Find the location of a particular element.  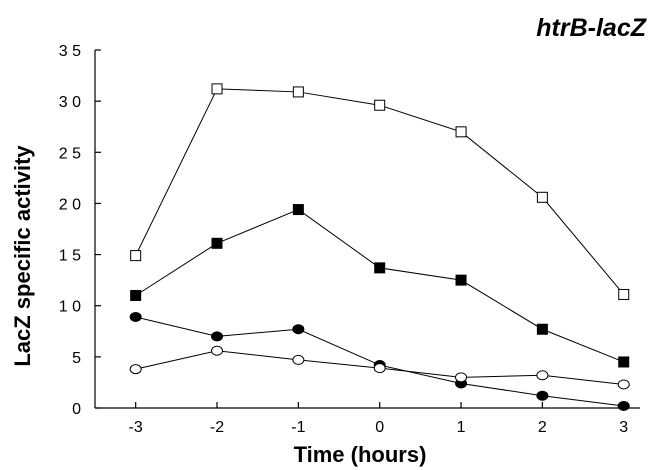

x-tick-label: -3 is located at coordinates (136, 427).